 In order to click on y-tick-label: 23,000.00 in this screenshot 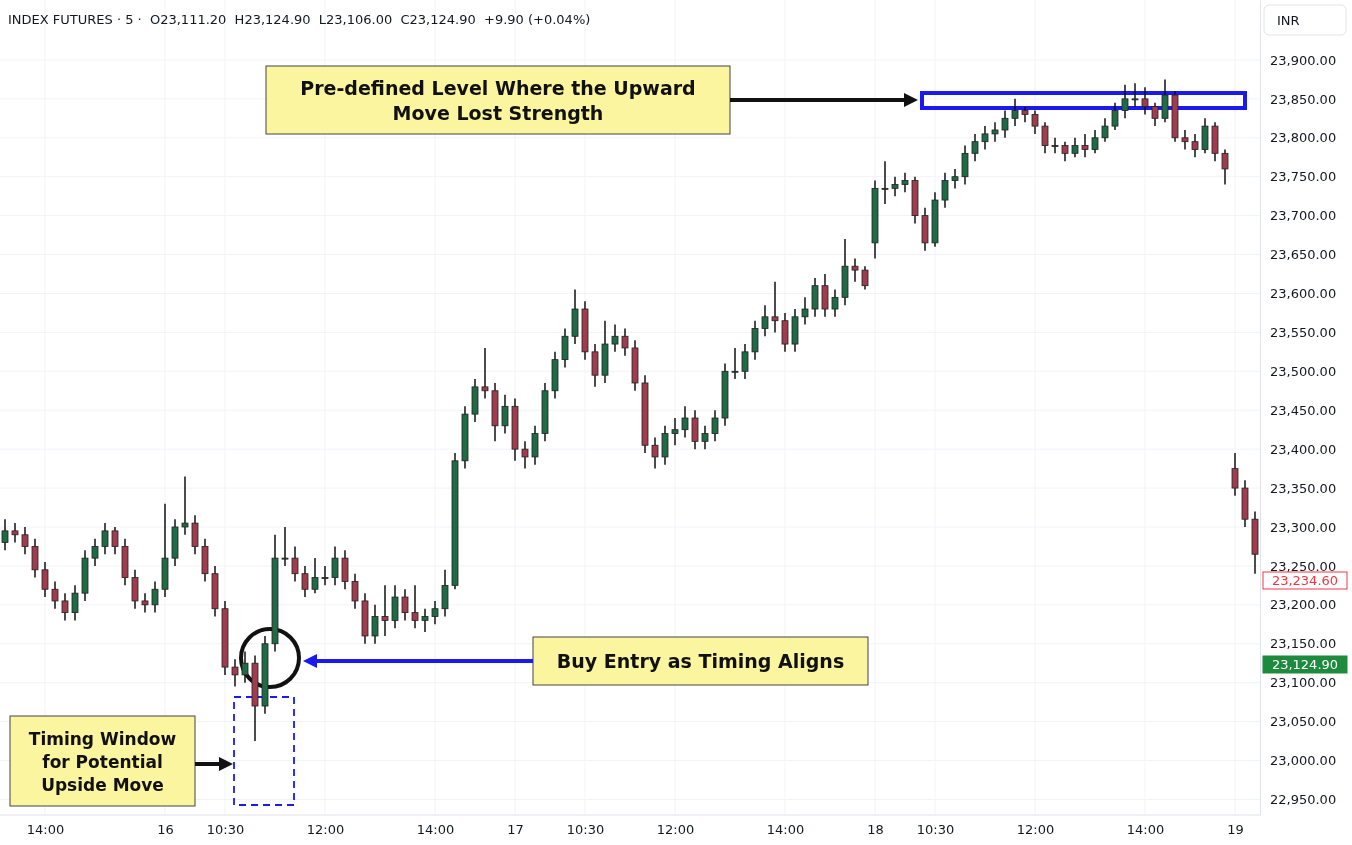, I will do `click(1303, 761)`.